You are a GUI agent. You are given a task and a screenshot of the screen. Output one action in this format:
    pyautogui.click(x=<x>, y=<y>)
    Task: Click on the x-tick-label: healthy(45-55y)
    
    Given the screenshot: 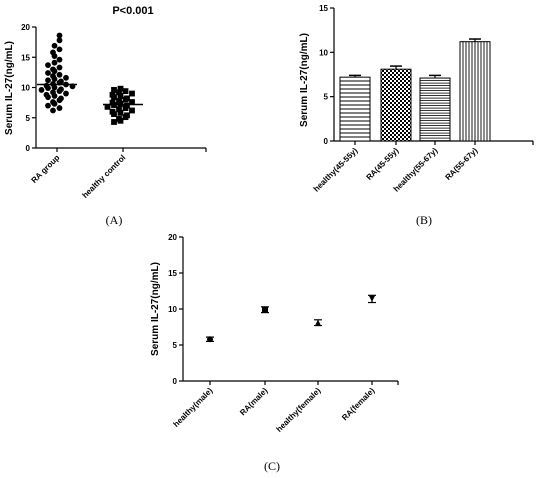 What is the action you would take?
    pyautogui.click(x=336, y=170)
    